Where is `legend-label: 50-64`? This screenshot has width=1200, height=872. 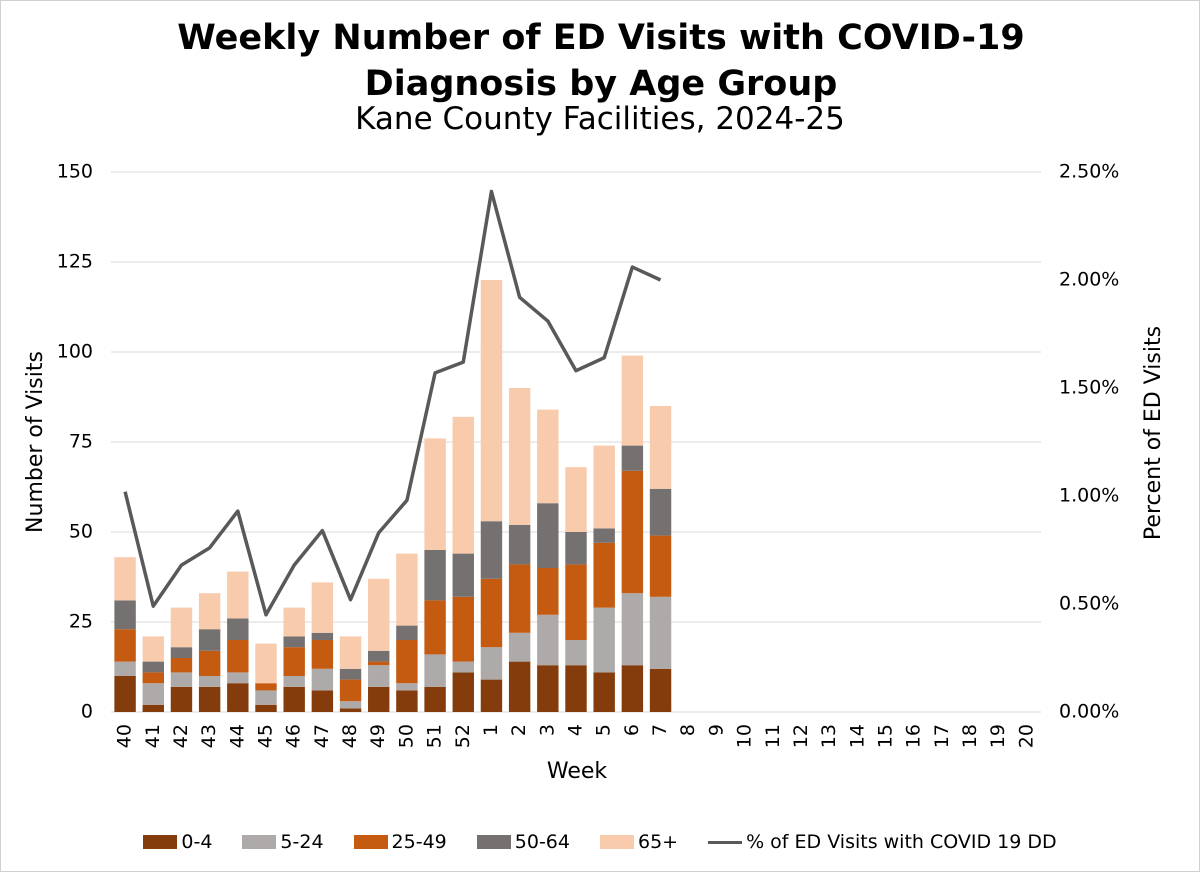
legend-label: 50-64 is located at coordinates (542, 842).